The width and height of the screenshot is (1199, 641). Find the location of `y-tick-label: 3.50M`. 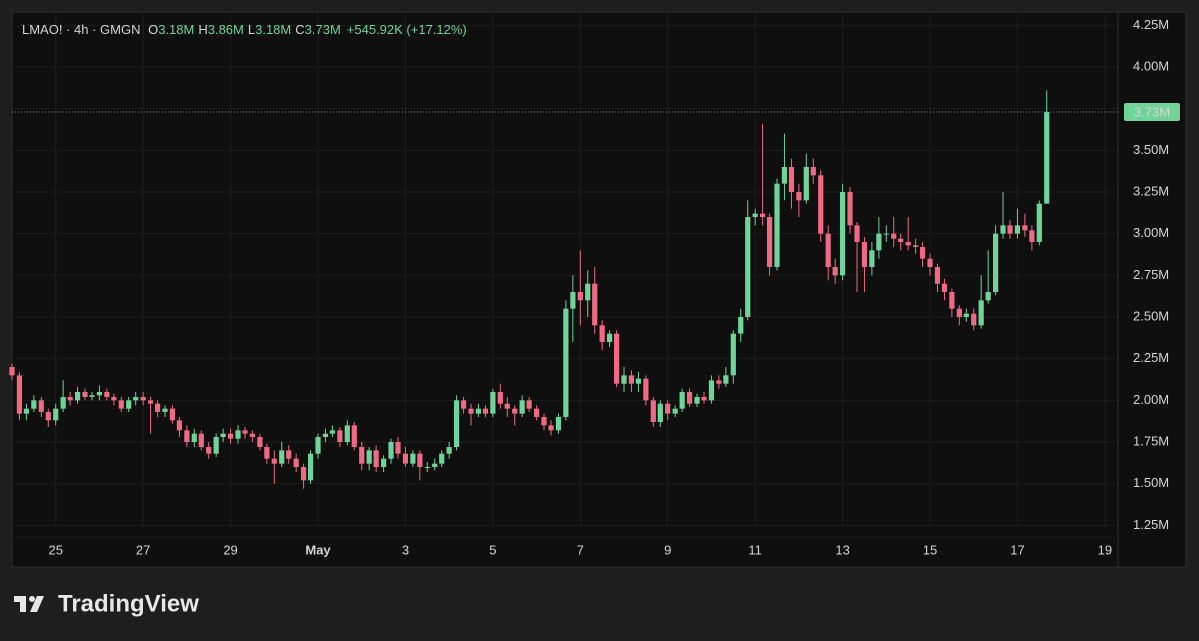

y-tick-label: 3.50M is located at coordinates (1151, 149).